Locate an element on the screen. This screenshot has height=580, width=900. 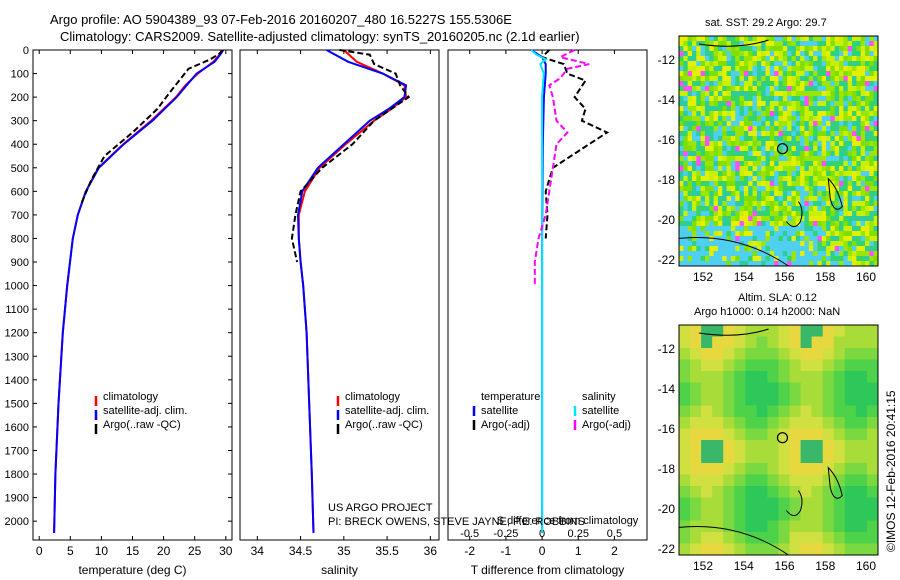
ytick-label: 1700 is located at coordinates (17, 451).